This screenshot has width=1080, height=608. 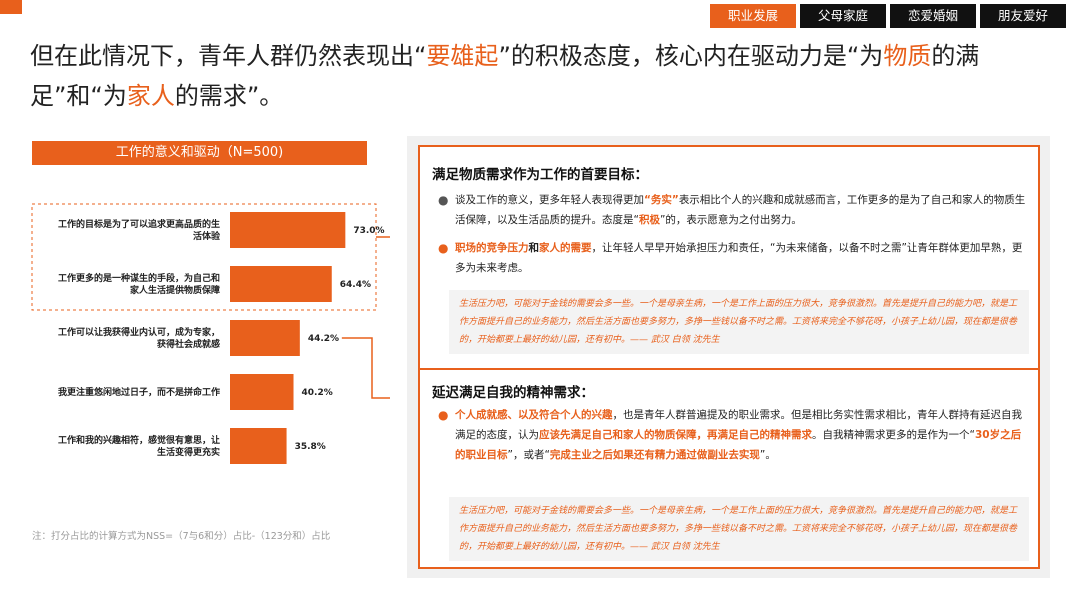 What do you see at coordinates (661, 200) in the screenshot?
I see `bullet-highlight: “务实”` at bounding box center [661, 200].